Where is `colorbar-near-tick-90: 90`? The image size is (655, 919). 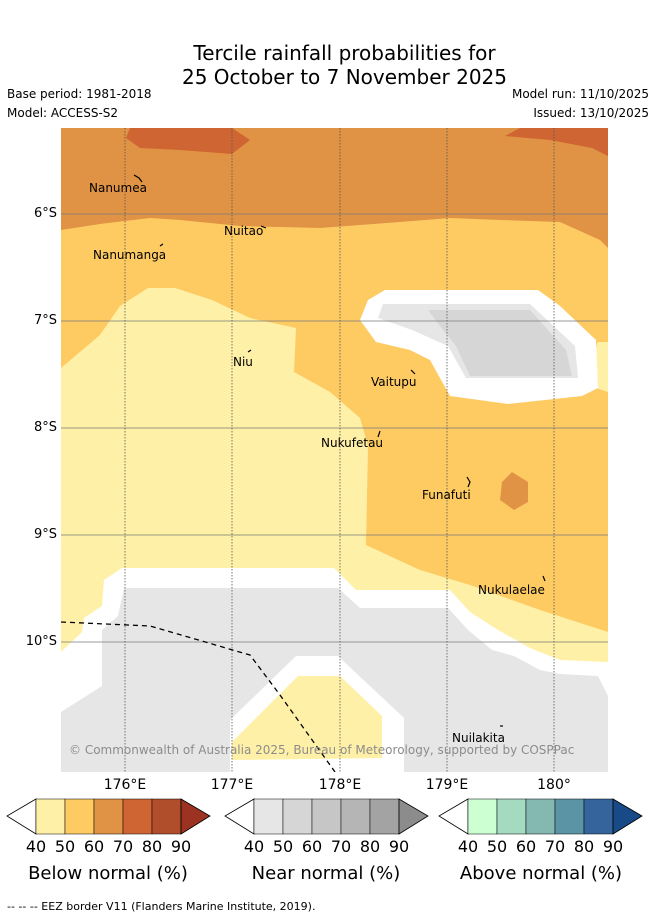 colorbar-near-tick-90: 90 is located at coordinates (399, 846).